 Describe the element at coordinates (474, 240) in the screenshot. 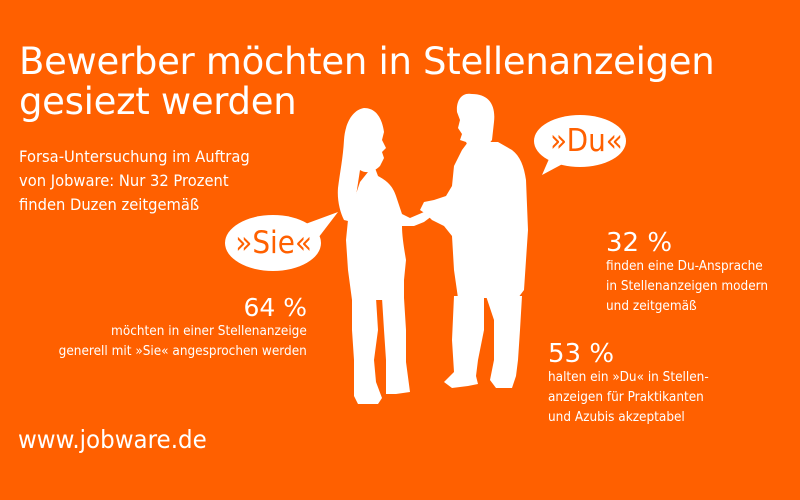

I see `man-silhouette-icon` at that location.